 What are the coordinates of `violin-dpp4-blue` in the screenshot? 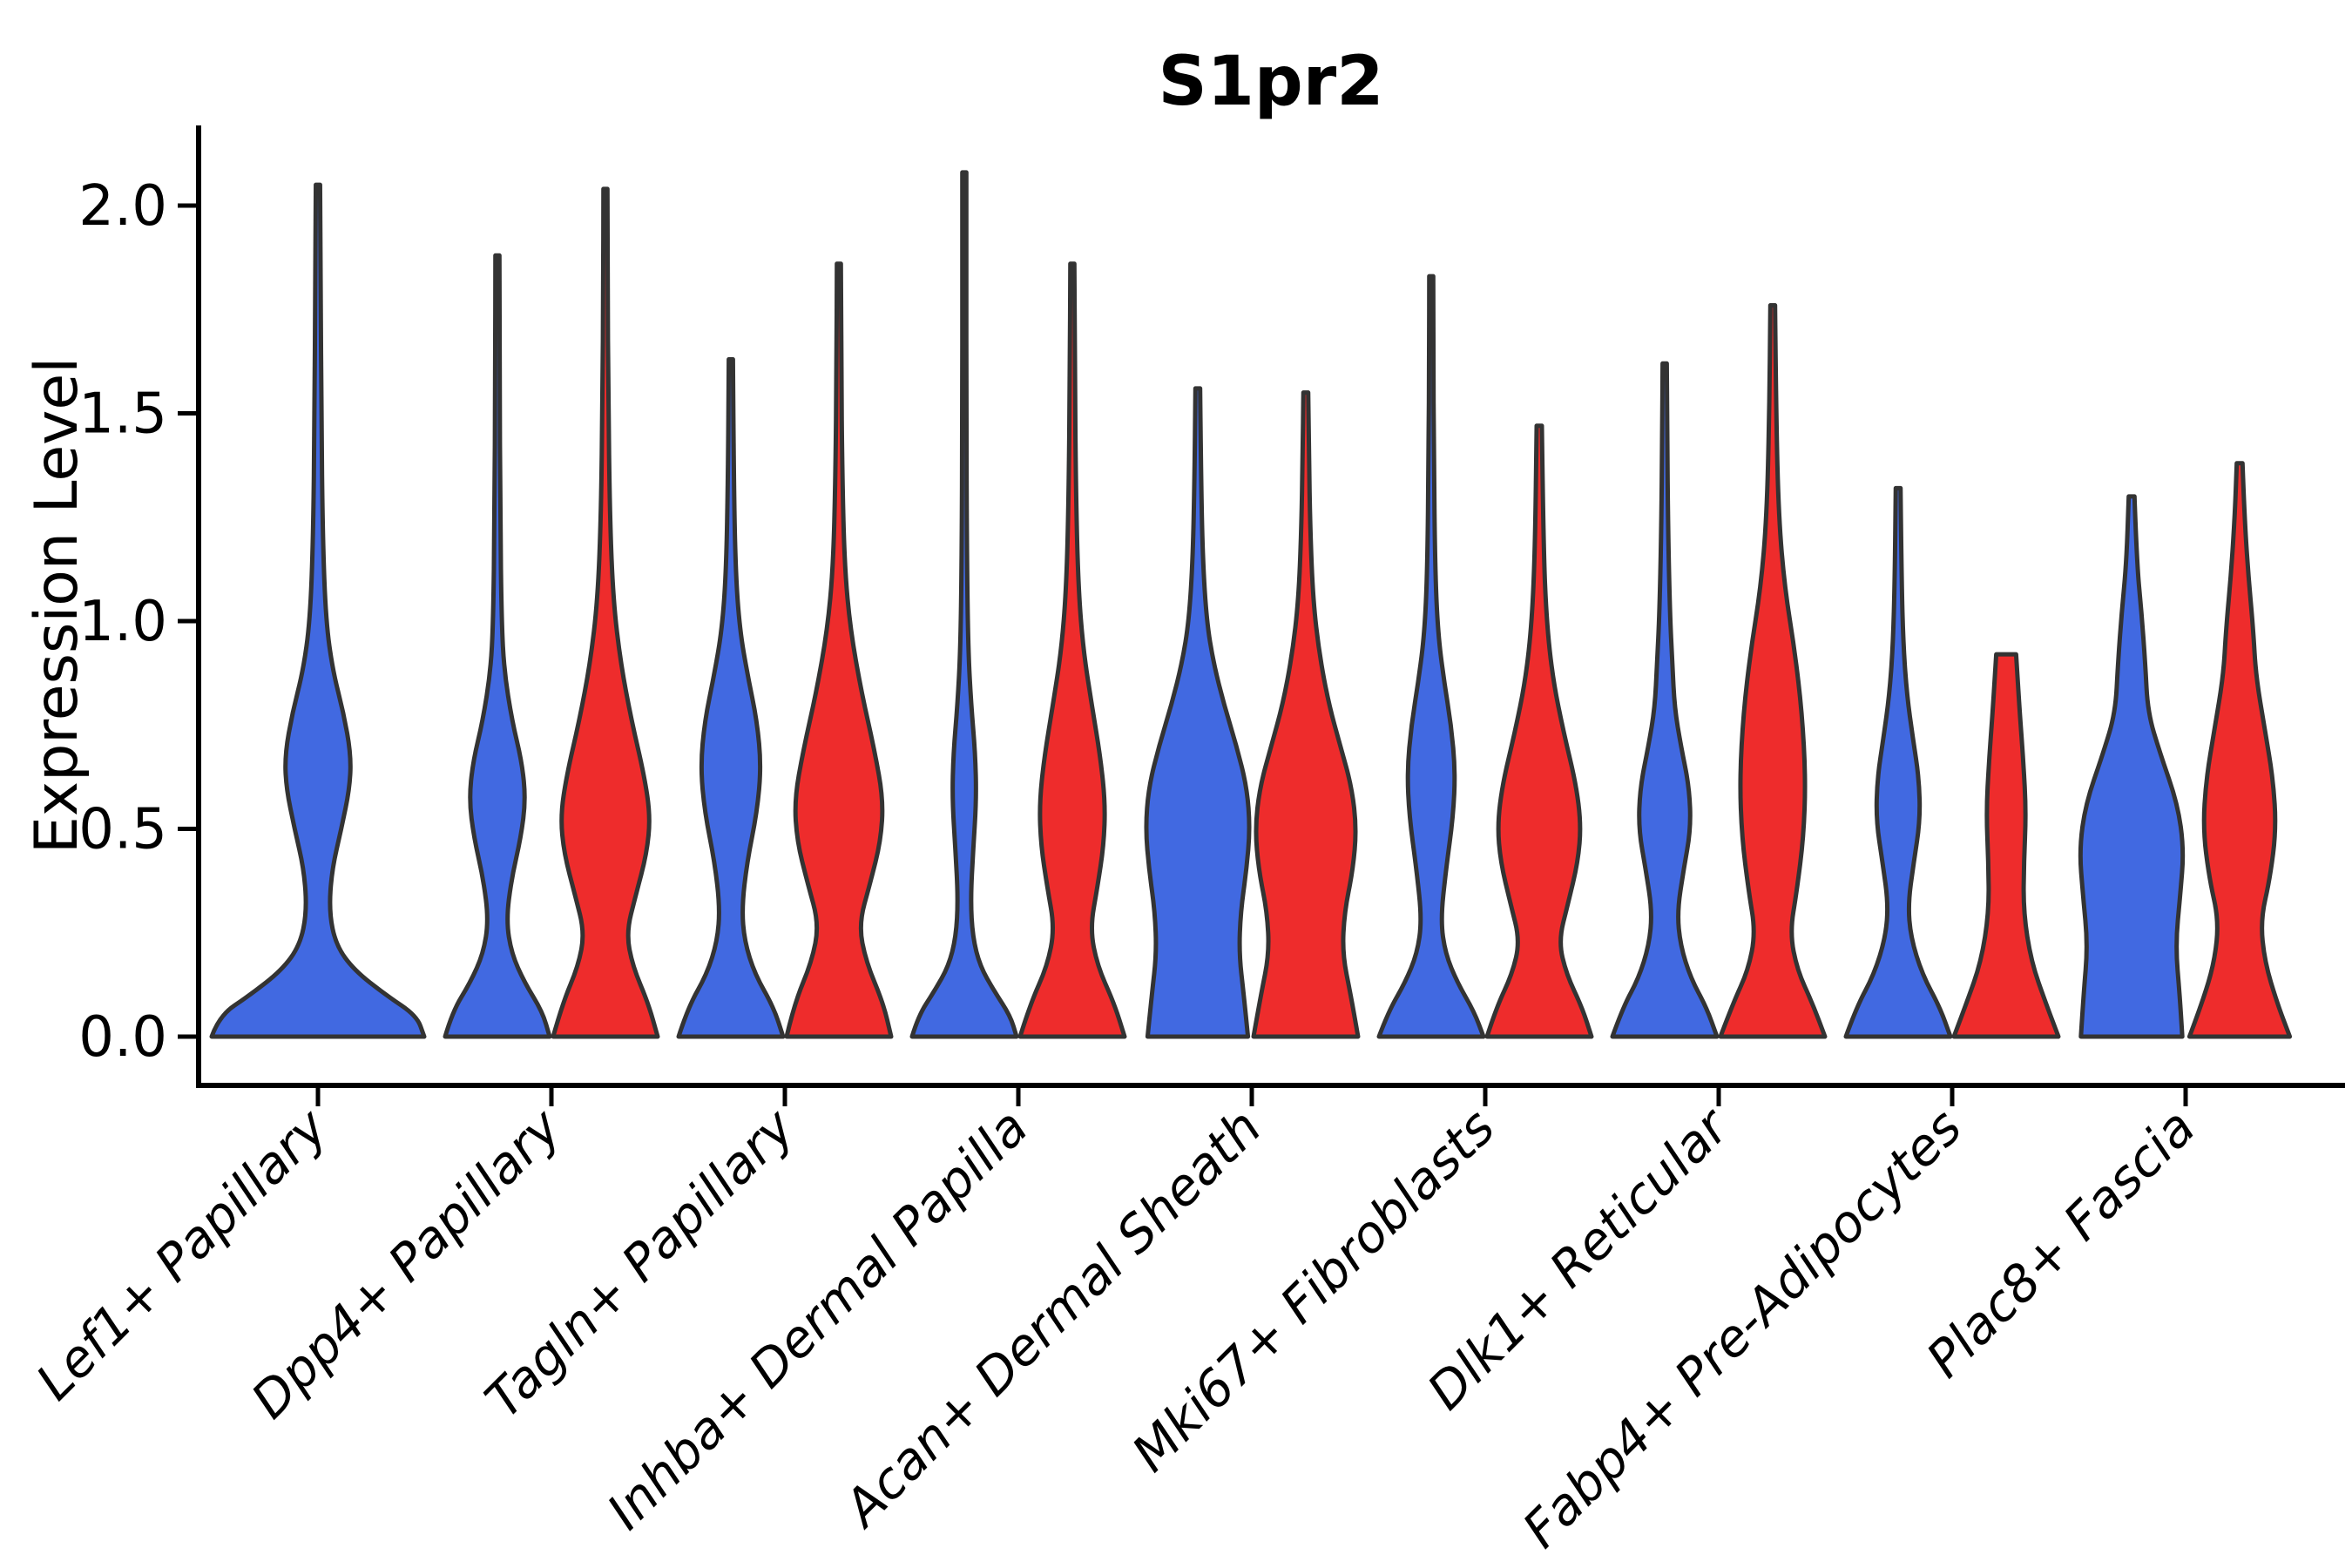 It's located at (497, 646).